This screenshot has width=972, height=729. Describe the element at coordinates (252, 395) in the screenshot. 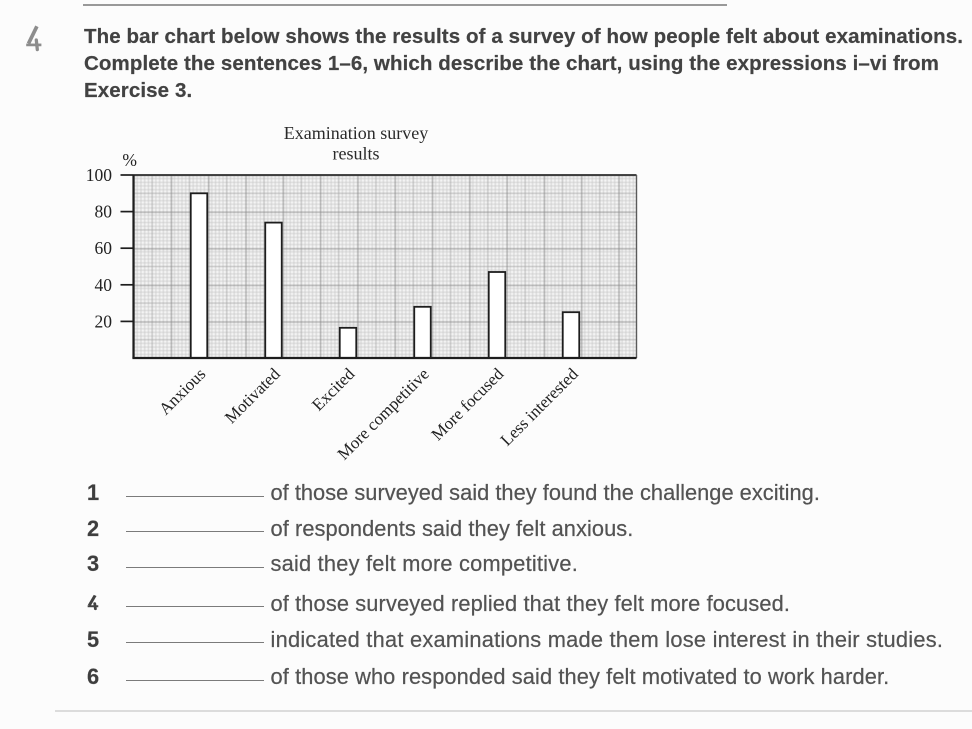

I see `svg-text: Motivated` at that location.